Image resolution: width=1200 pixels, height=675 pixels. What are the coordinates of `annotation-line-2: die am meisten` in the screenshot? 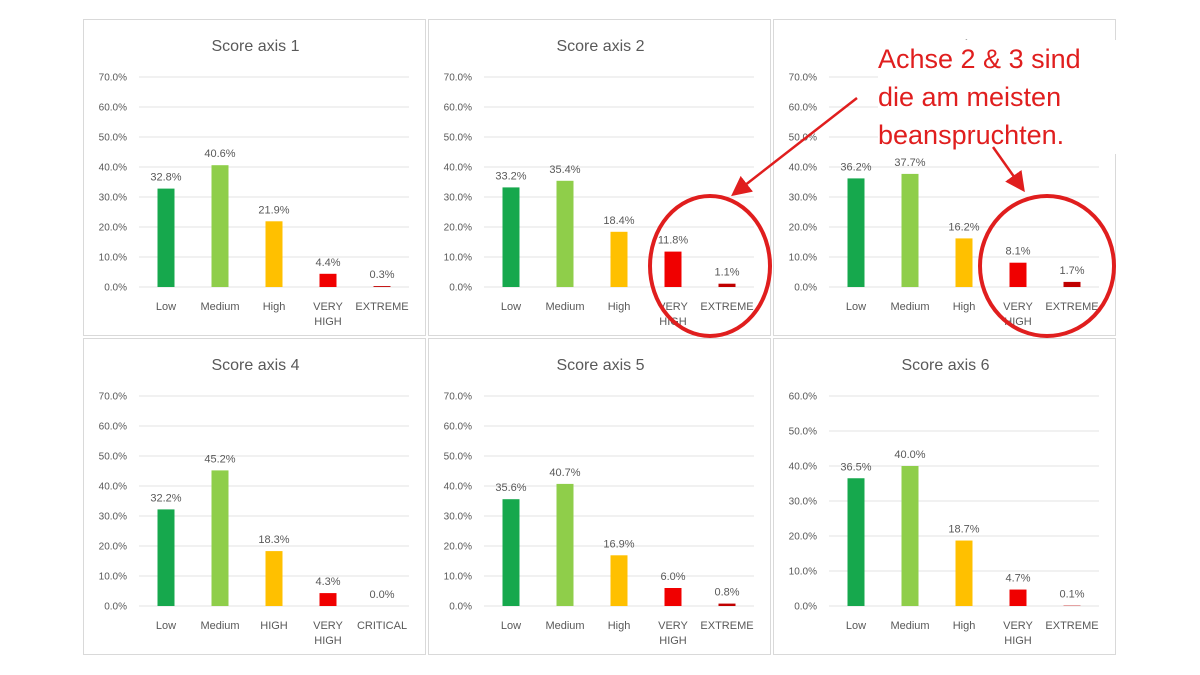 It's located at (970, 97).